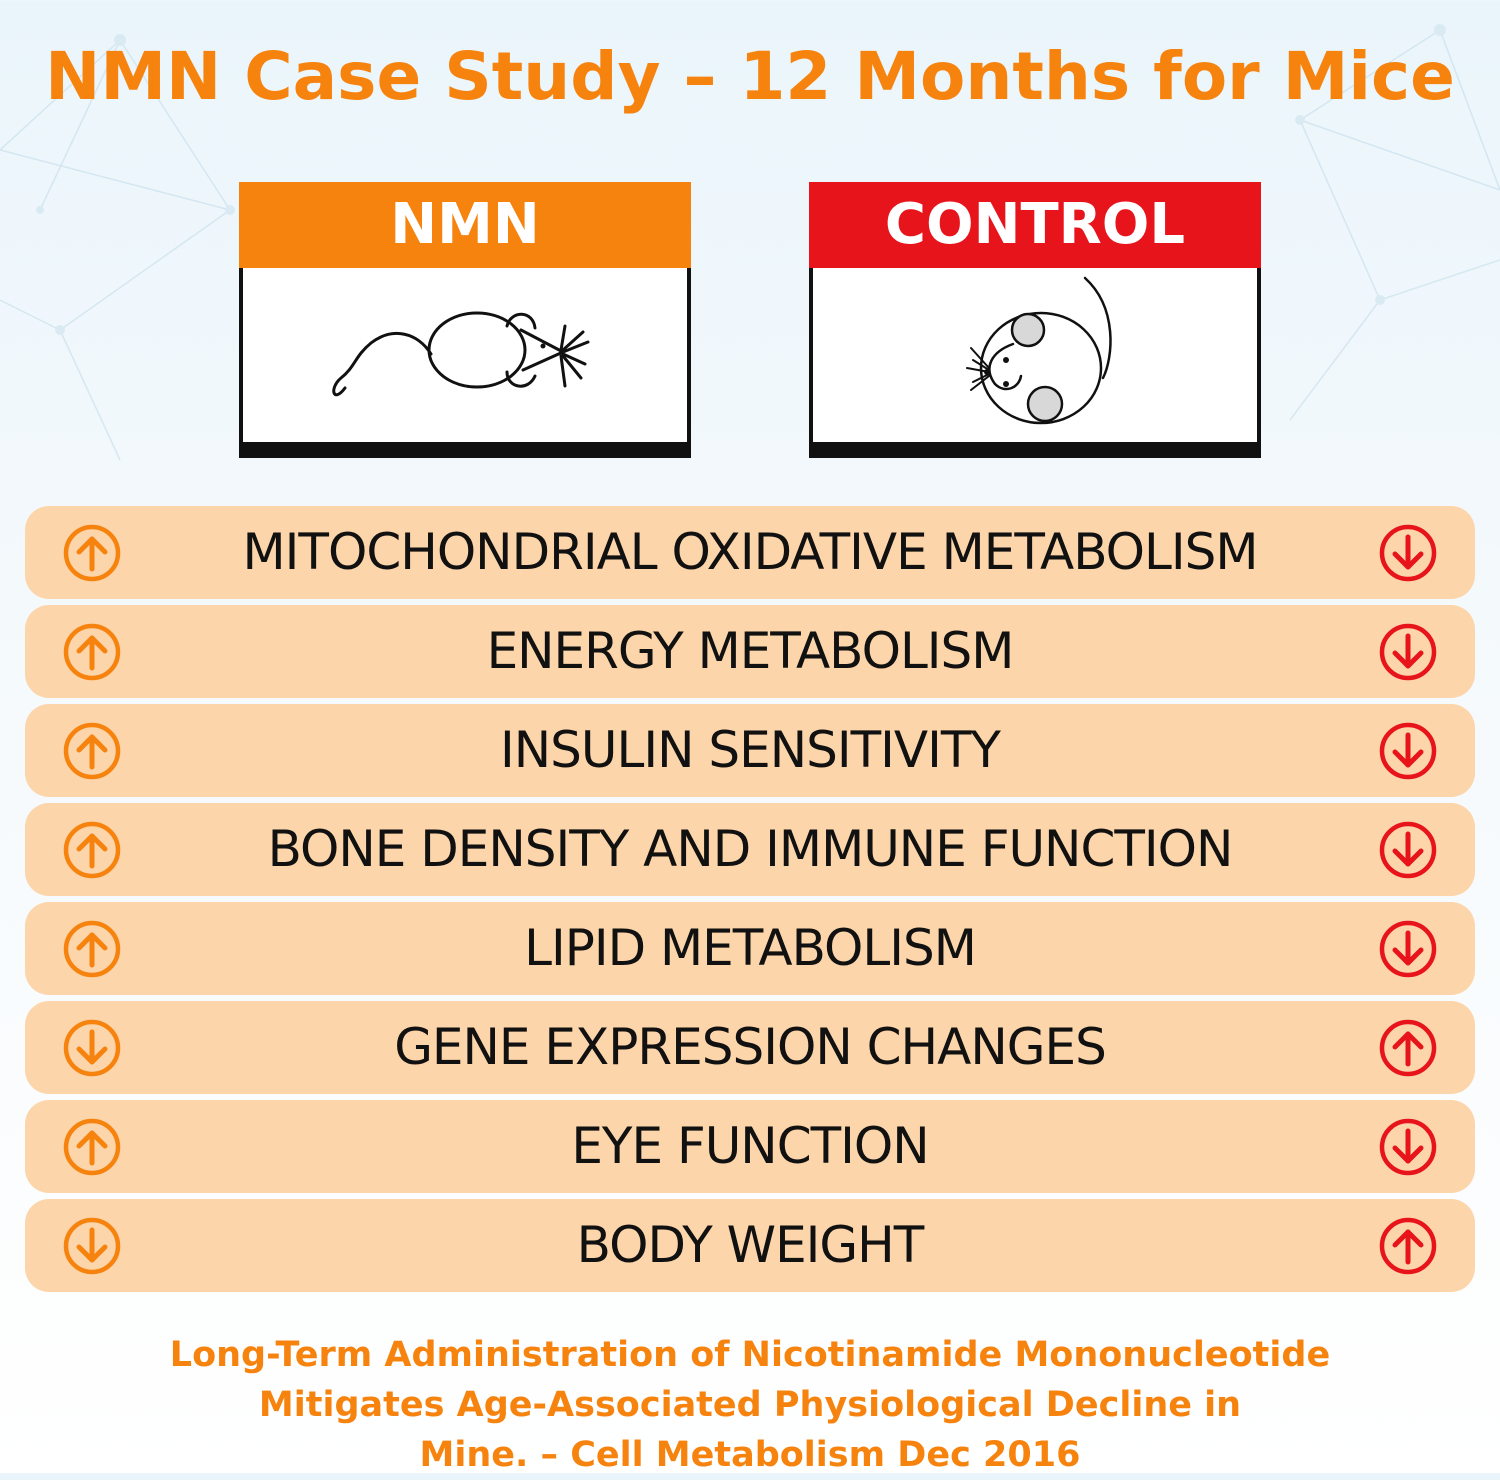 The height and width of the screenshot is (1480, 1500). I want to click on citation-line: Mine. – Cell Metabolism Dec 2016, so click(750, 1455).